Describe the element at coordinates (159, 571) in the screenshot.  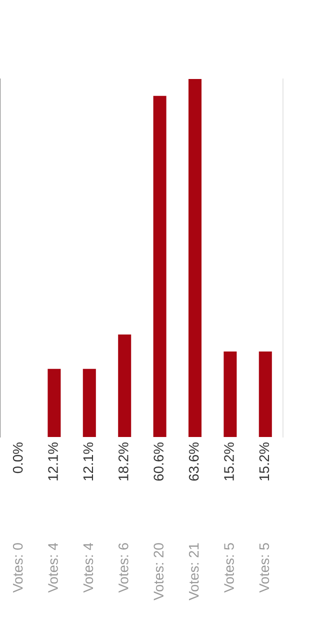
I see `x-tick-label: Votes: 20` at that location.